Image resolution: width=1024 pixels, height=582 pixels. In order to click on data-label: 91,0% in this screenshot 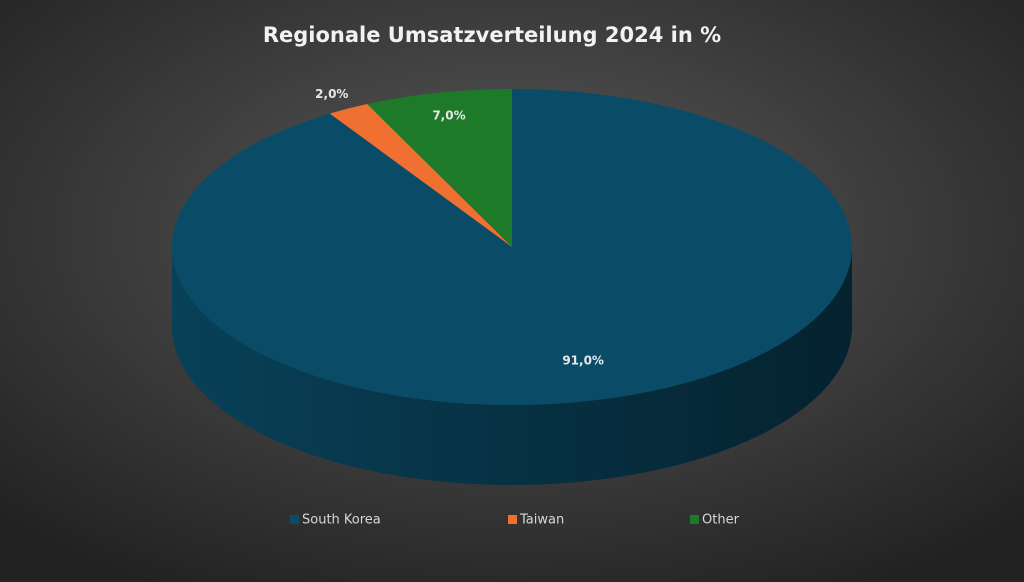, I will do `click(583, 360)`.